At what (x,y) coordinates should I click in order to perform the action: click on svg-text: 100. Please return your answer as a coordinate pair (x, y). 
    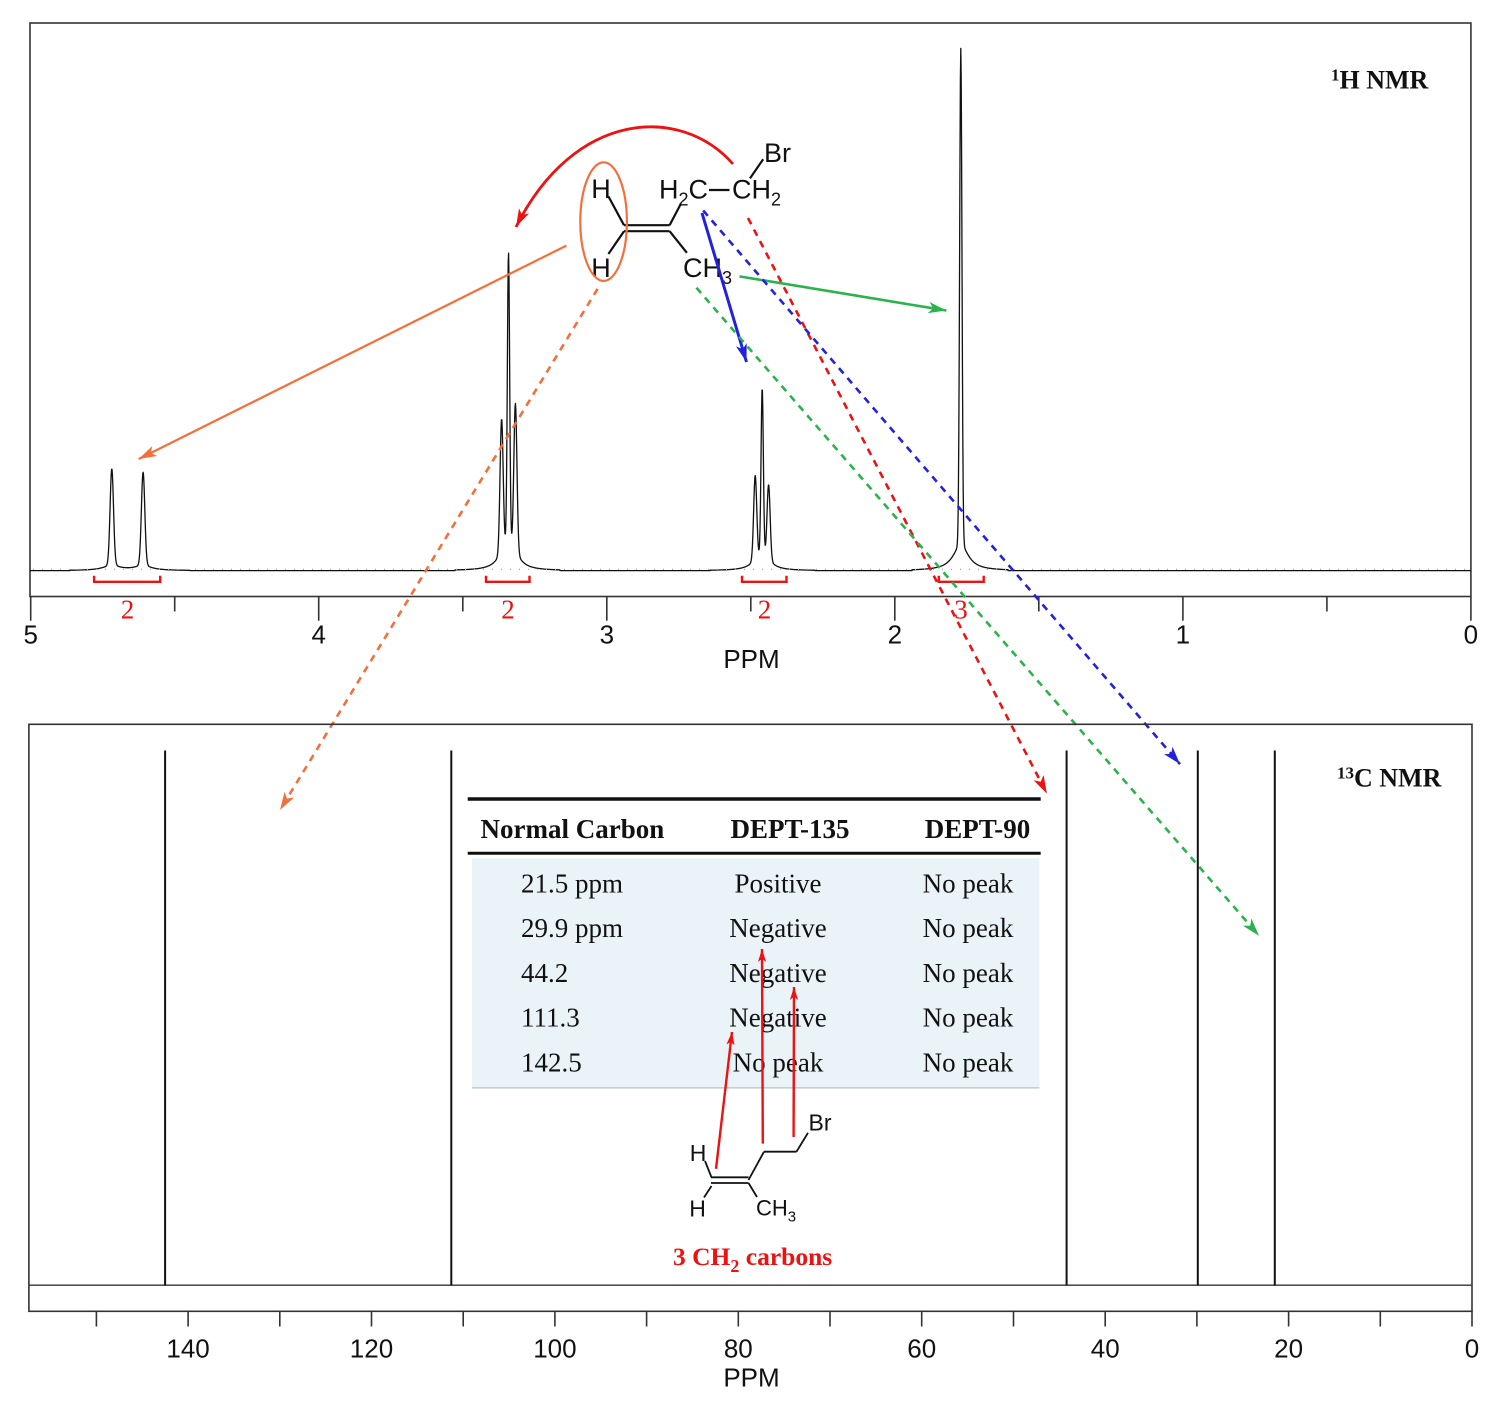
    Looking at the image, I should click on (554, 1349).